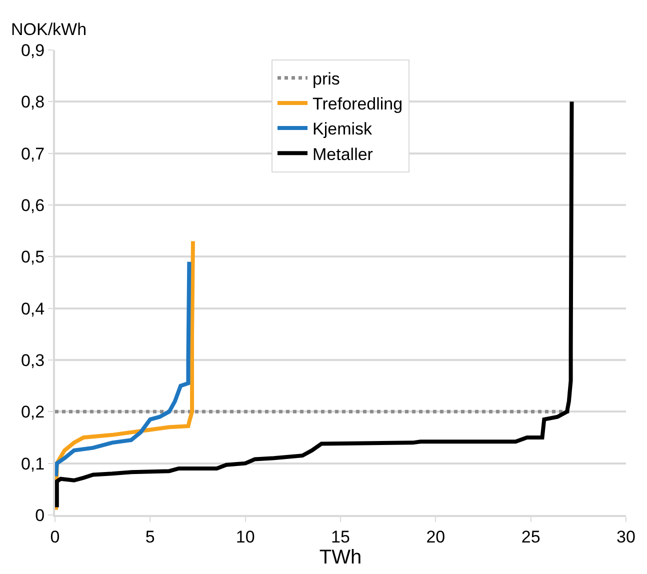 The image size is (647, 574). Describe the element at coordinates (55, 536) in the screenshot. I see `x-tick-label: 0` at that location.